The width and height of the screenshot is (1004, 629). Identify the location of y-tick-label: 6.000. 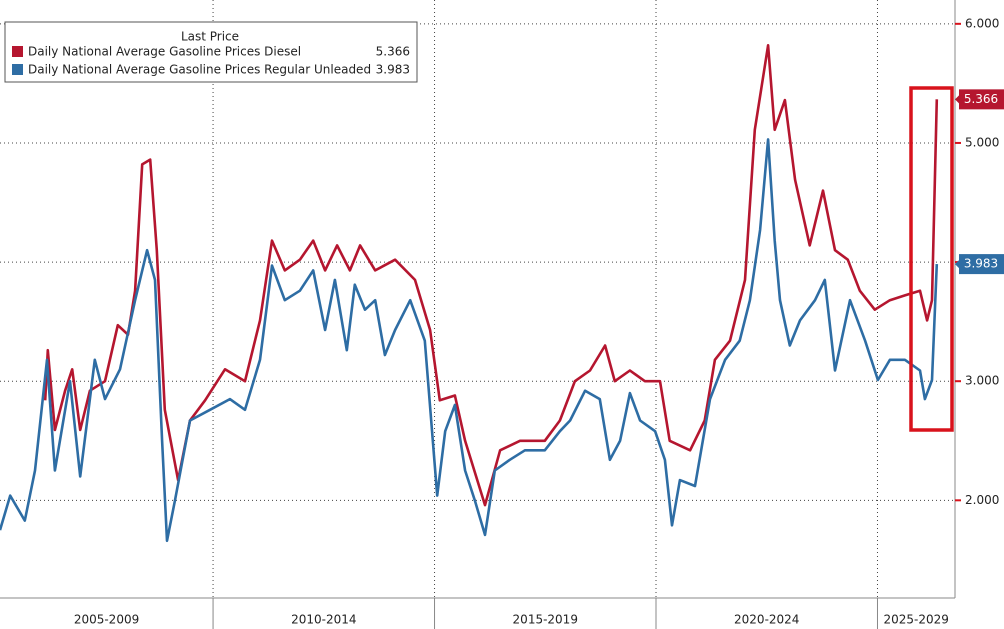
(982, 23).